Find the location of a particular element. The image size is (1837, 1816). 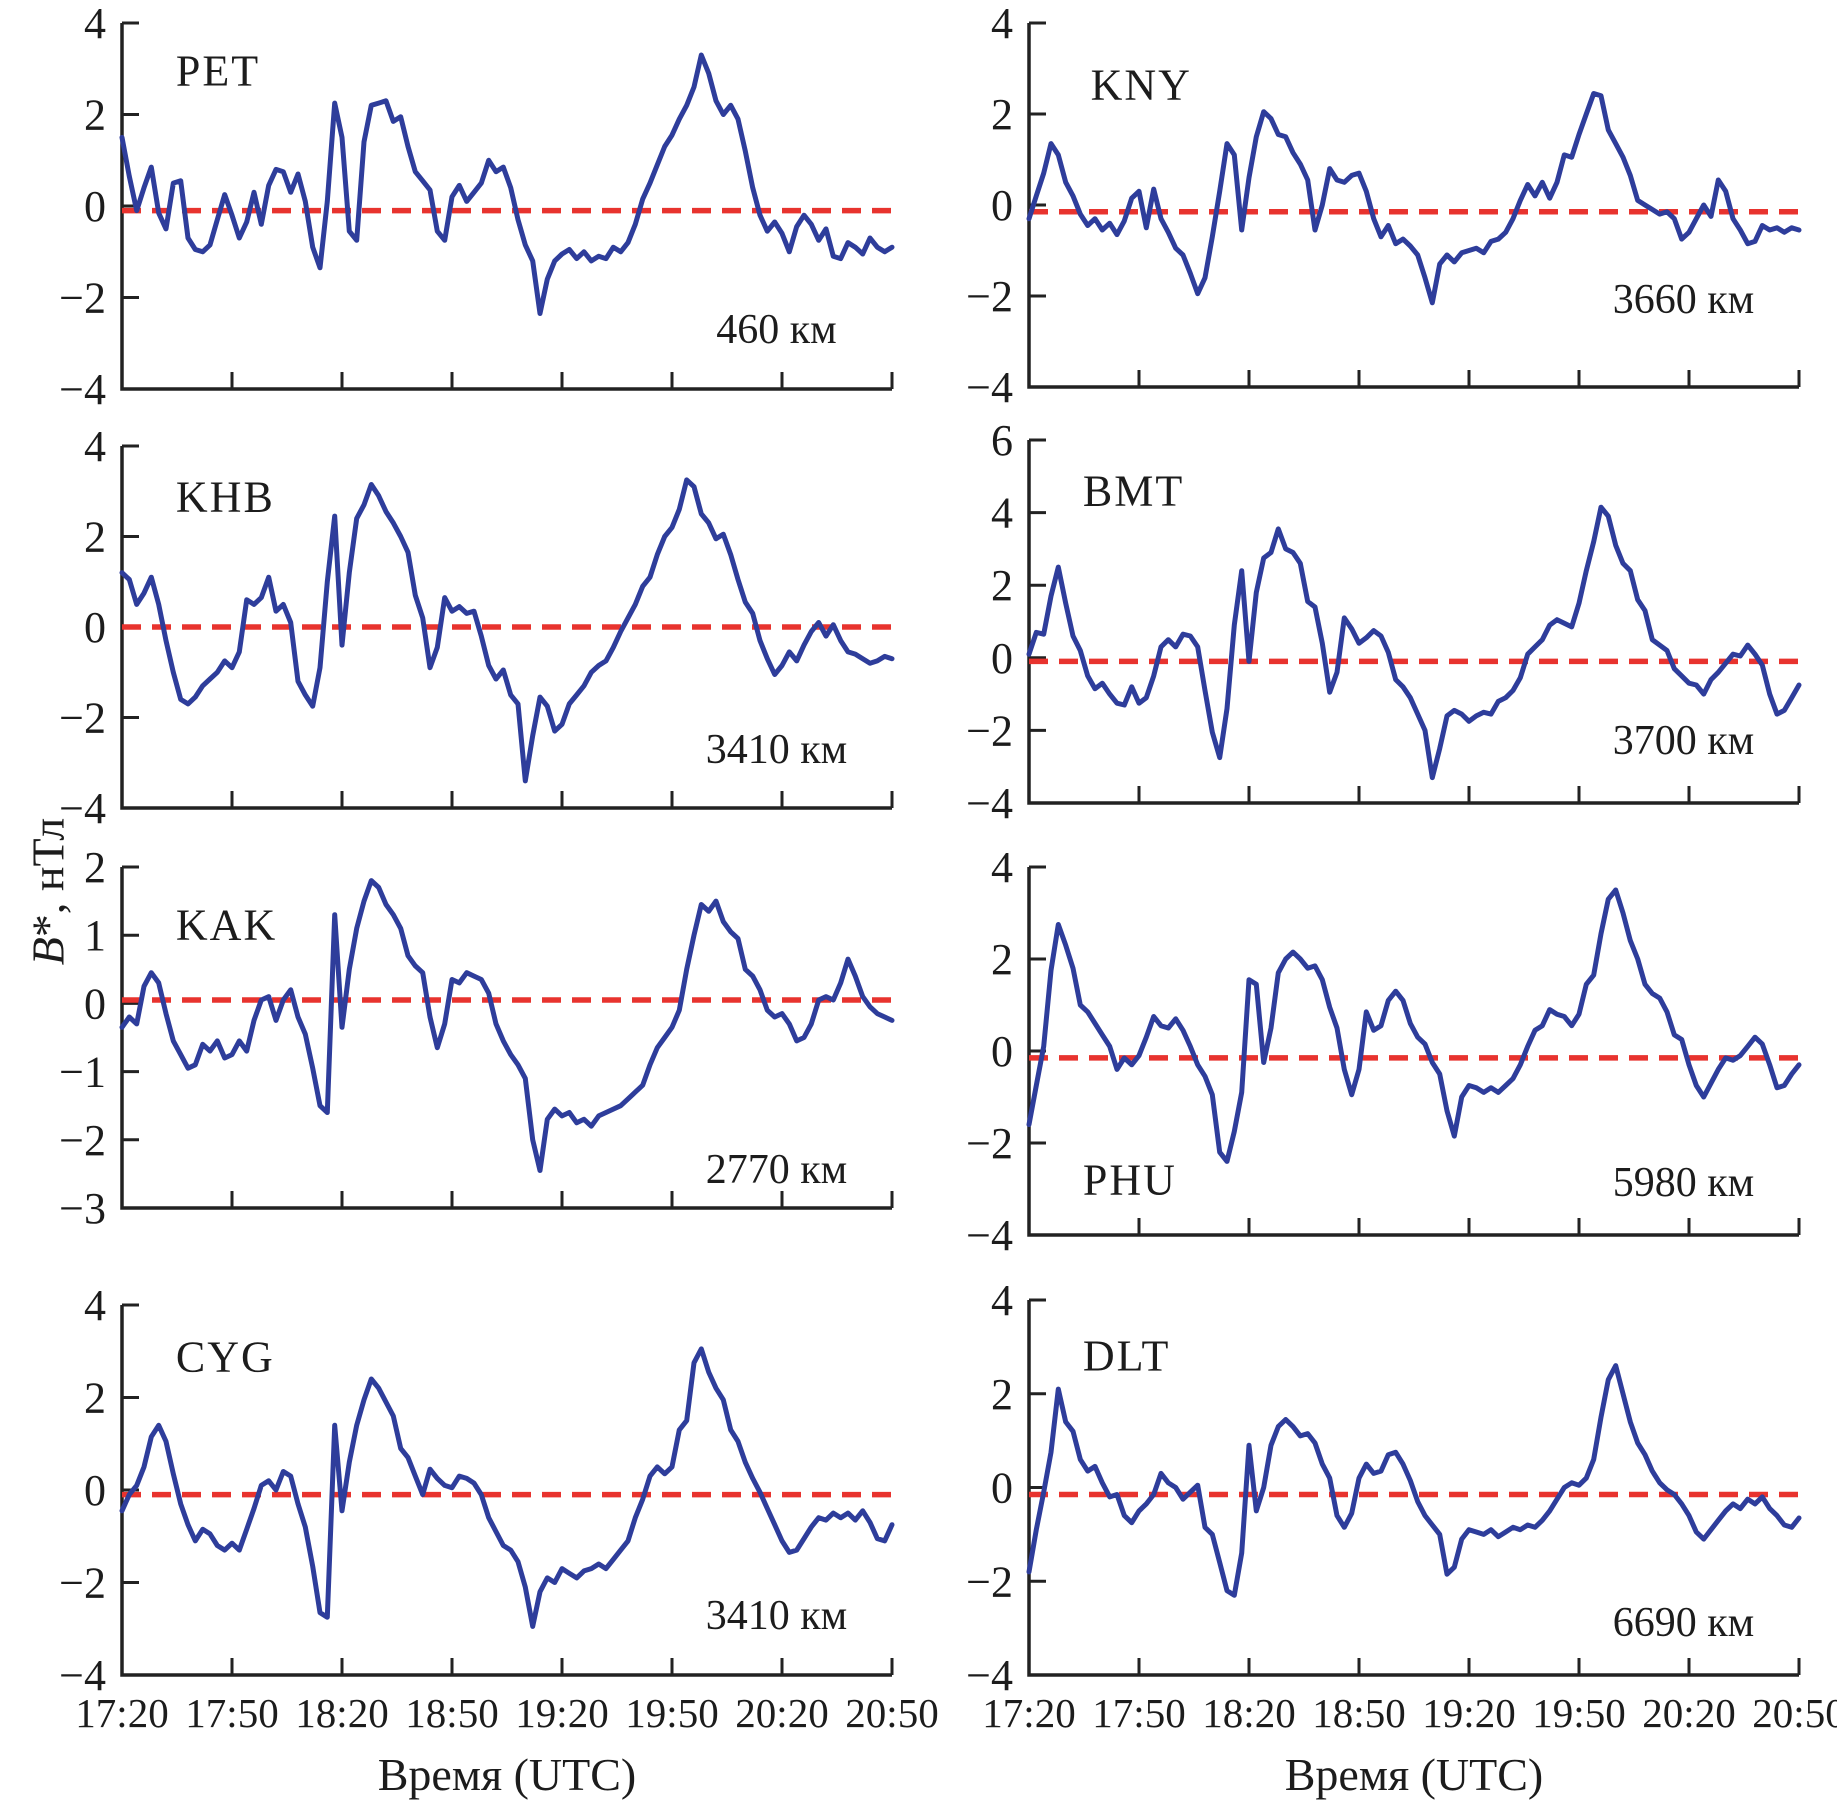

distance-label: 460 км is located at coordinates (776, 330).